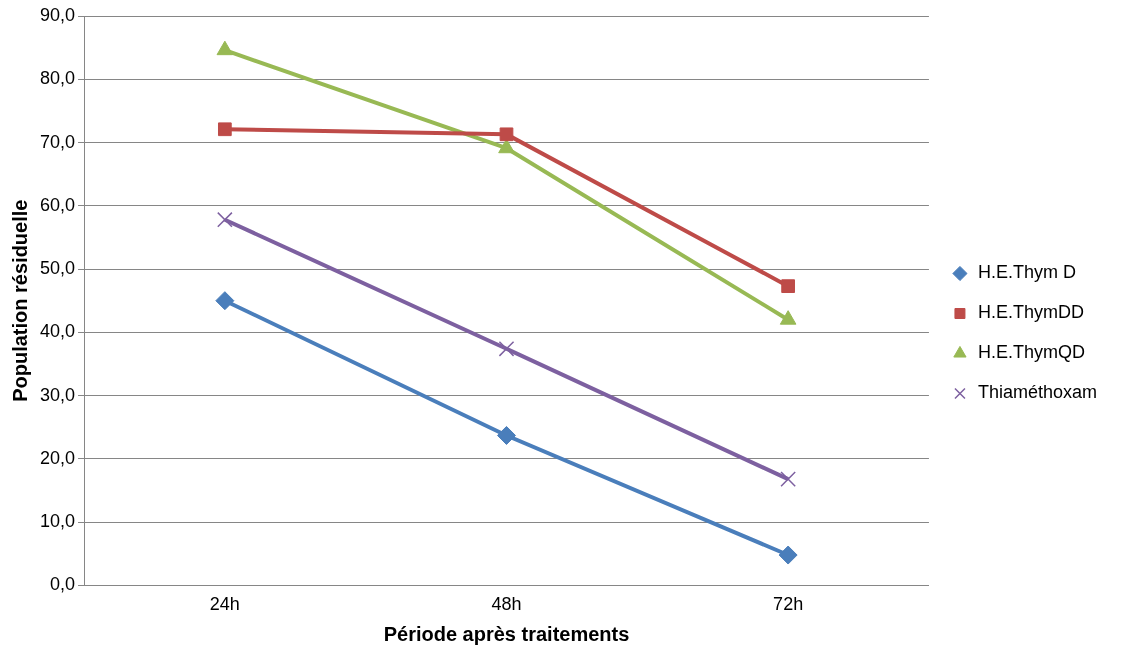  What do you see at coordinates (57, 457) in the screenshot?
I see `y-tick-label: 20,0` at bounding box center [57, 457].